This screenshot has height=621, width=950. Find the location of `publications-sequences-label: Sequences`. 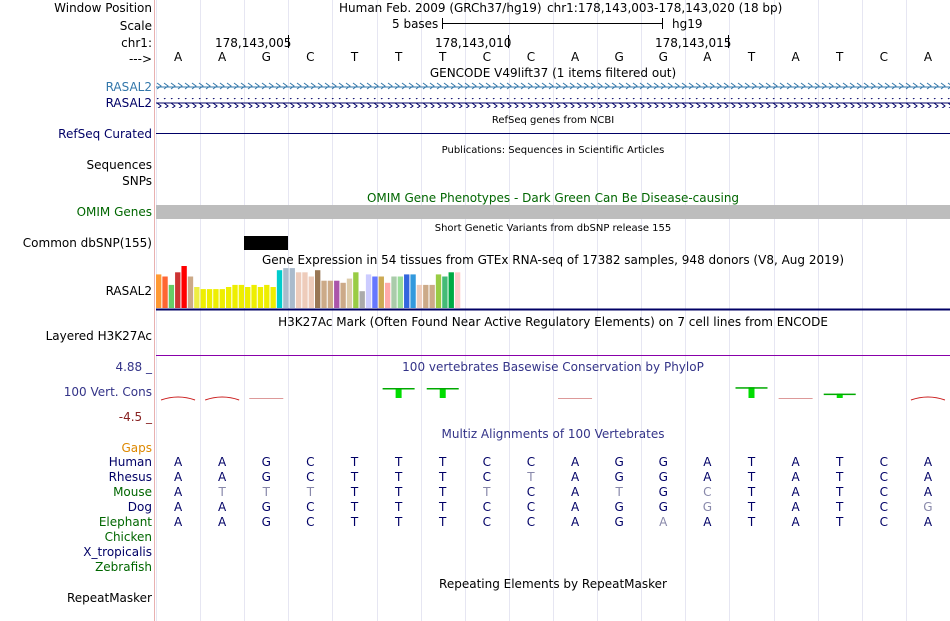

publications-sequences-label: Sequences is located at coordinates (119, 165).